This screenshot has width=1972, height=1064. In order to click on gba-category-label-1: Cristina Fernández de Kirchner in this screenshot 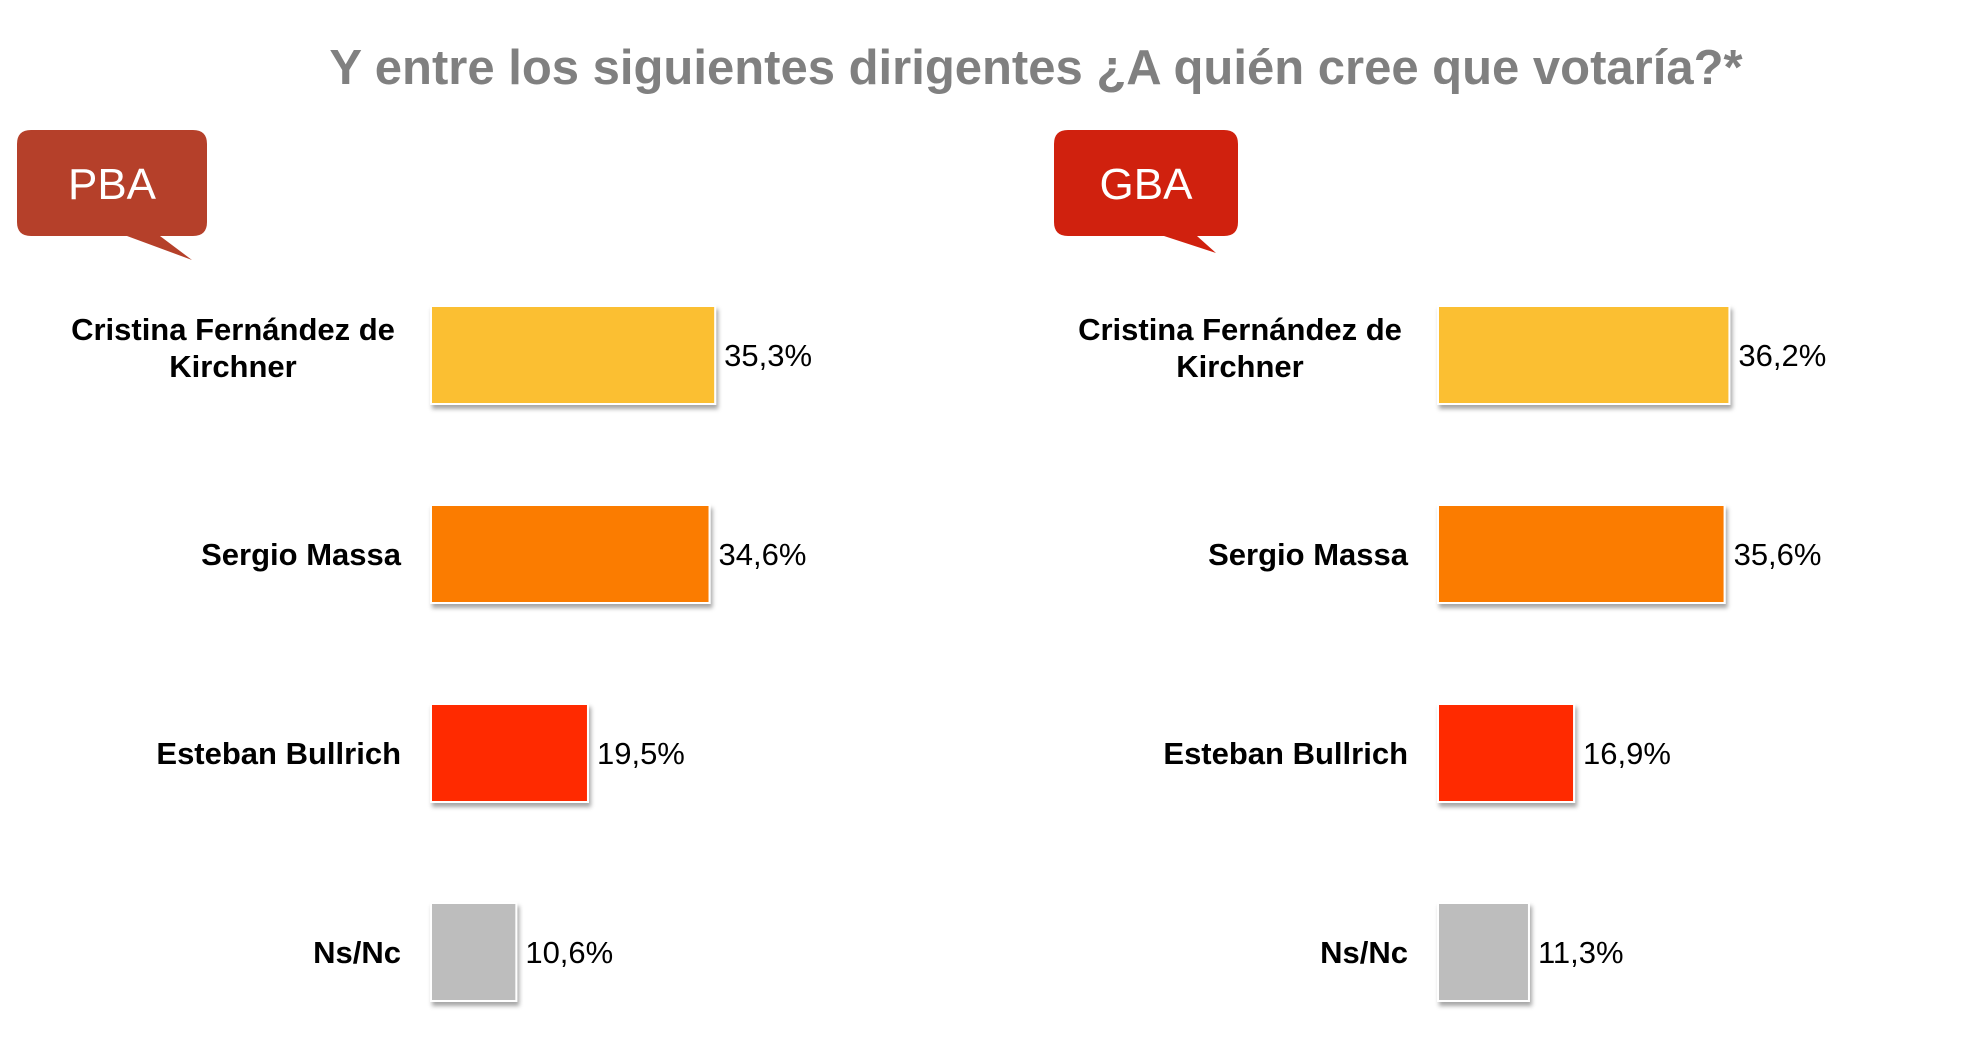, I will do `click(1240, 348)`.